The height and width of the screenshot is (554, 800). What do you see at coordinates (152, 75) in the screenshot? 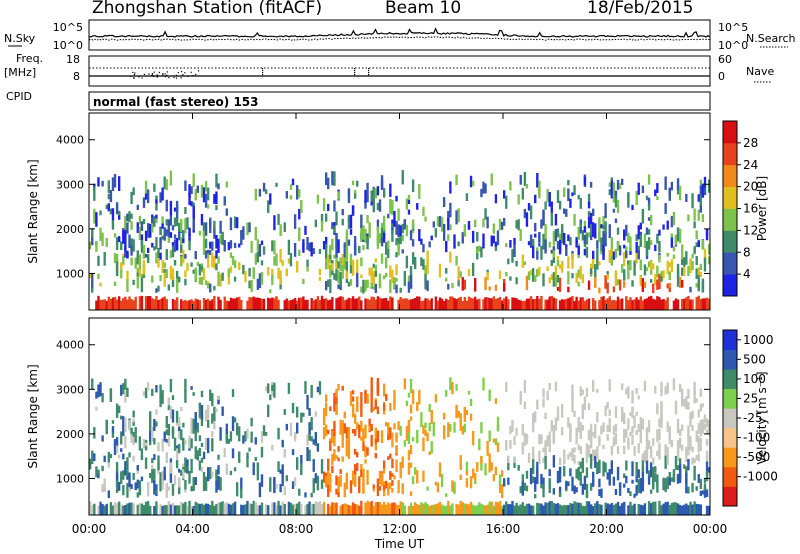
I see `nave-dip-dot` at bounding box center [152, 75].